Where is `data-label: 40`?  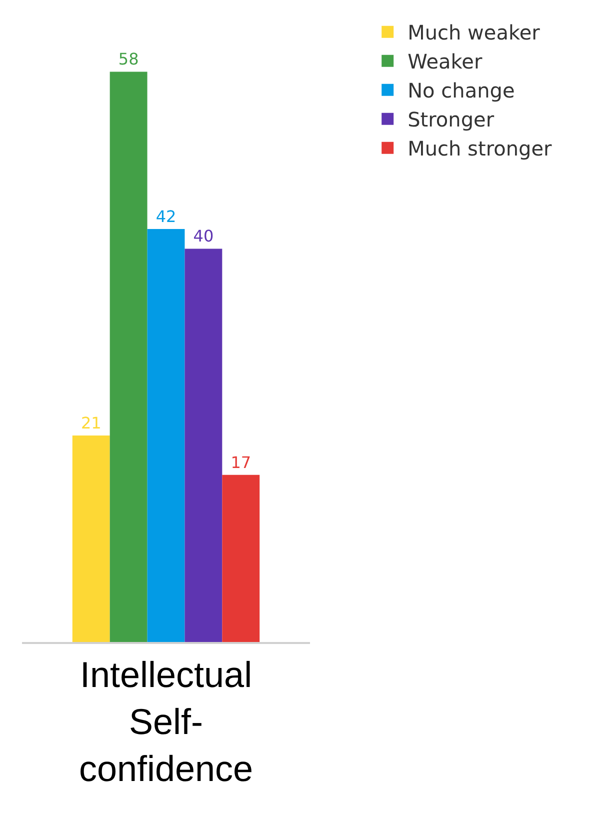
data-label: 40 is located at coordinates (203, 236).